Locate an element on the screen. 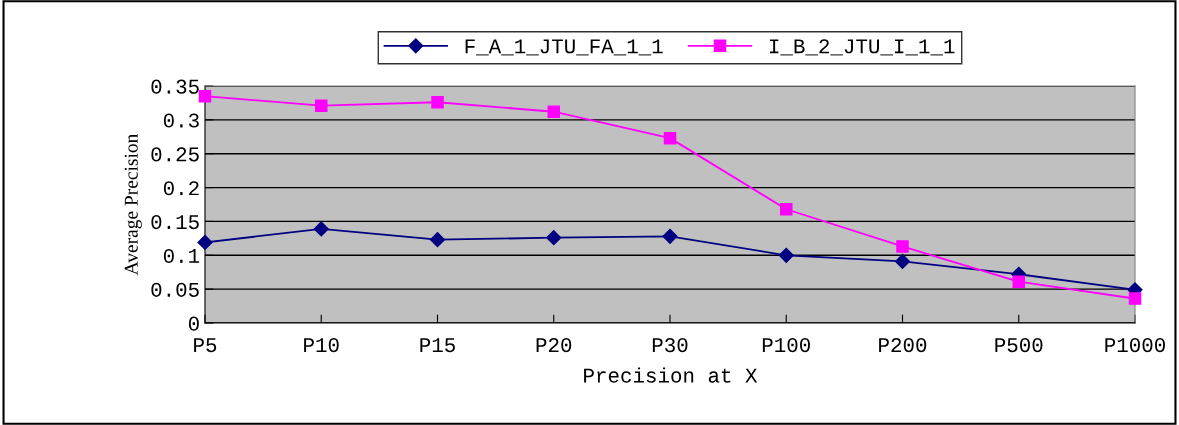 Image resolution: width=1179 pixels, height=425 pixels. y-tick-label: 0 is located at coordinates (193, 323).